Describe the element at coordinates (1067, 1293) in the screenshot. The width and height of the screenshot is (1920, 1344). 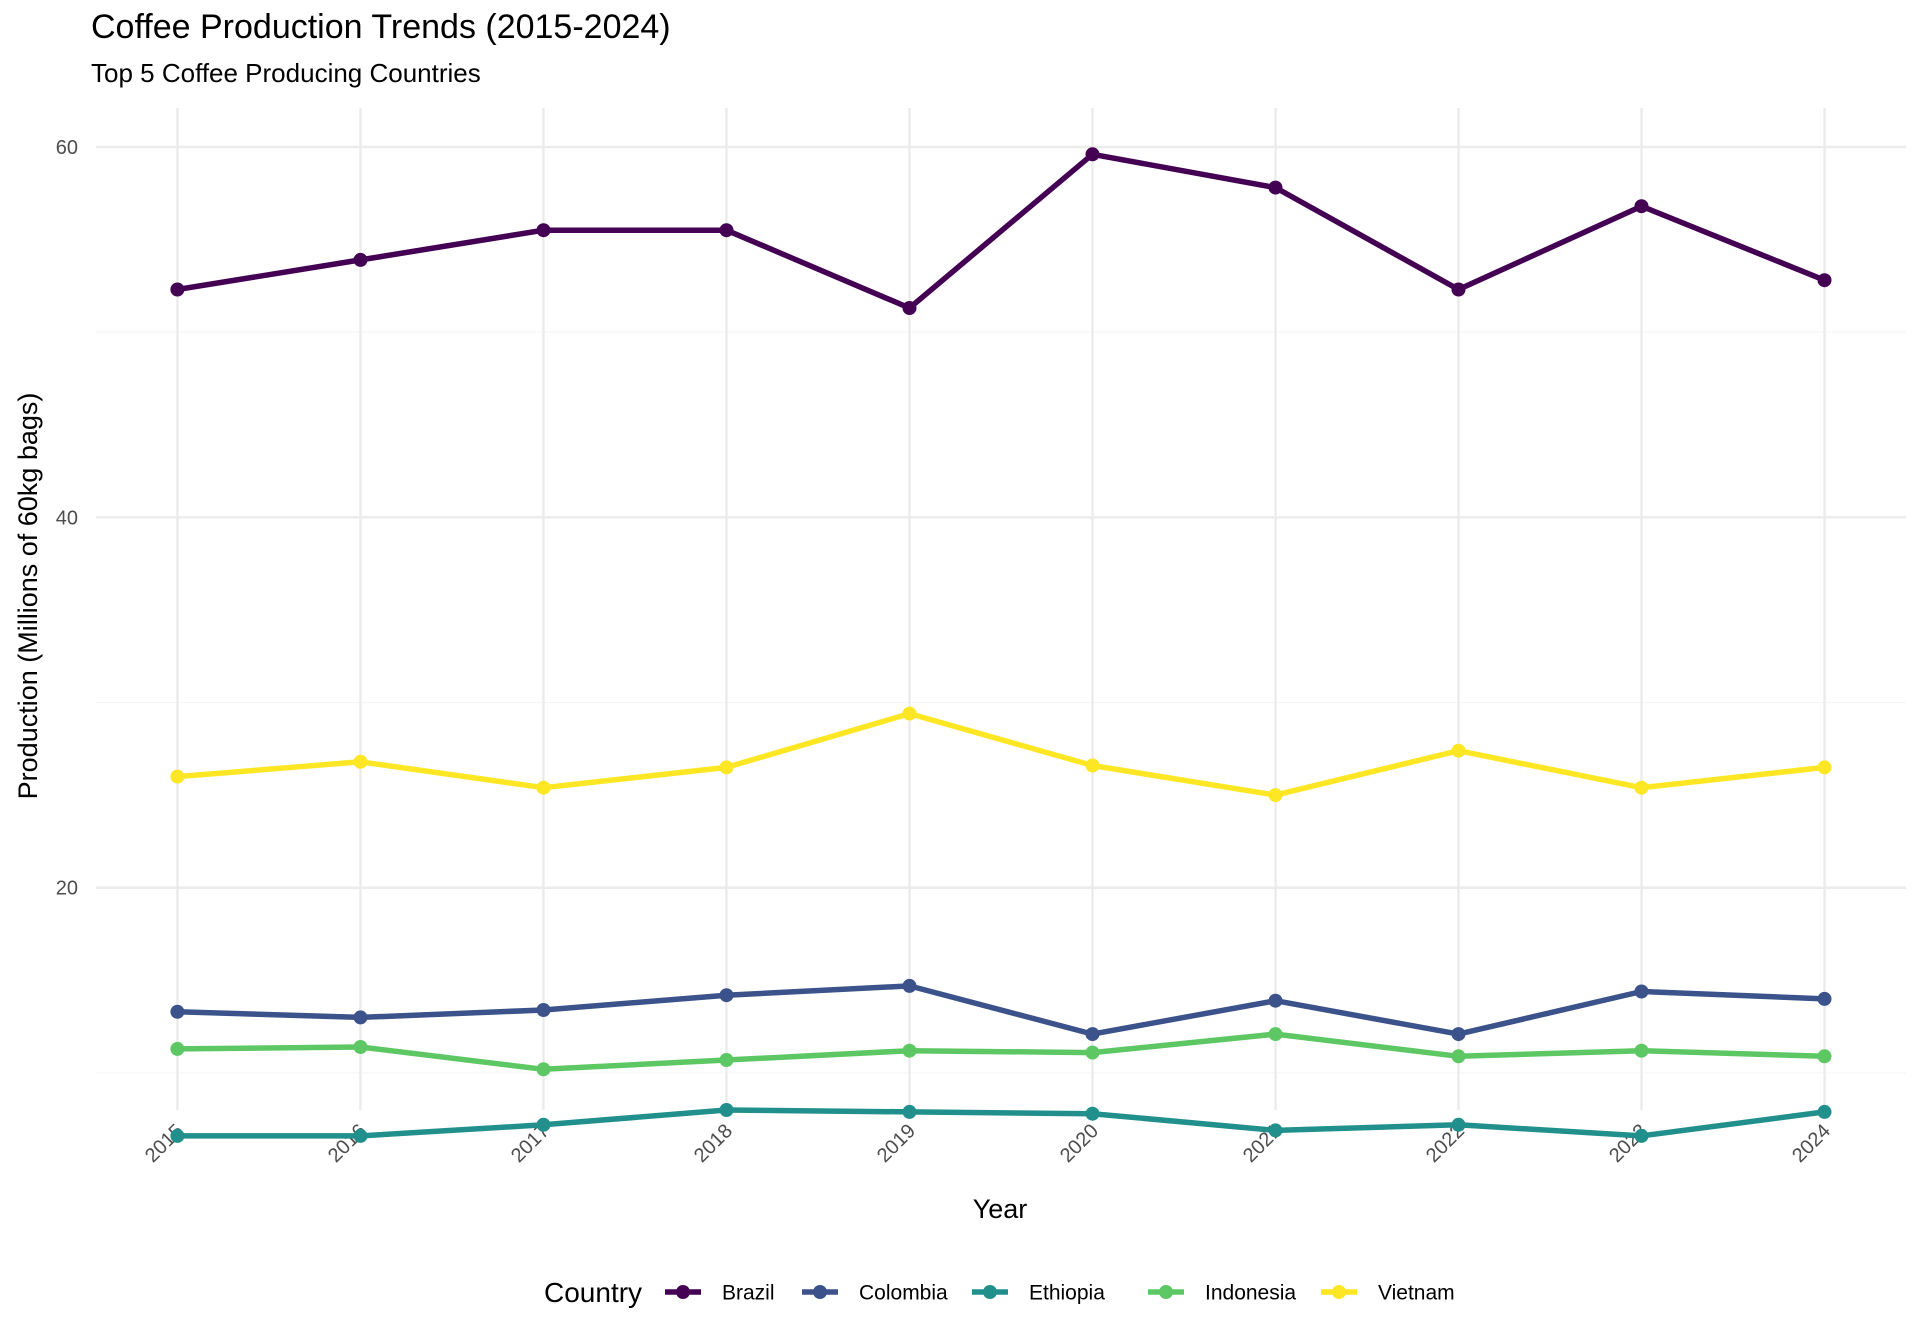
I see `legend-label: Ethiopia` at that location.